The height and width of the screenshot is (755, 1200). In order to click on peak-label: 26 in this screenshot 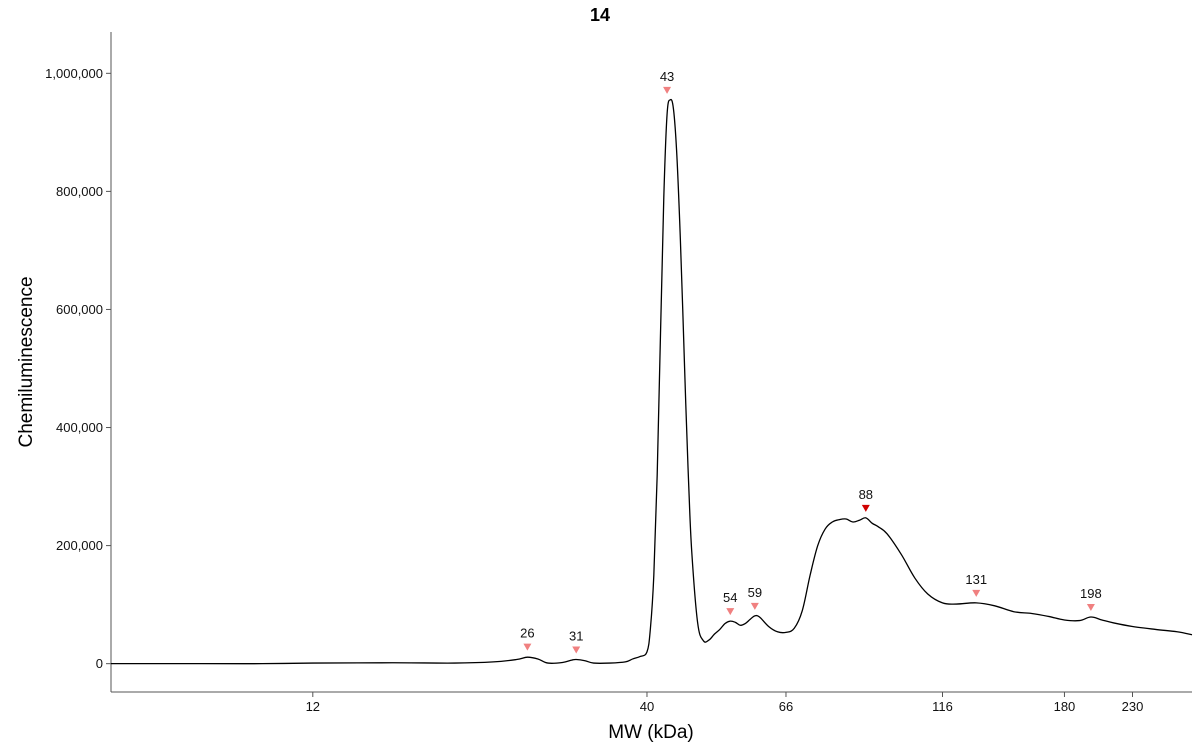, I will do `click(527, 633)`.